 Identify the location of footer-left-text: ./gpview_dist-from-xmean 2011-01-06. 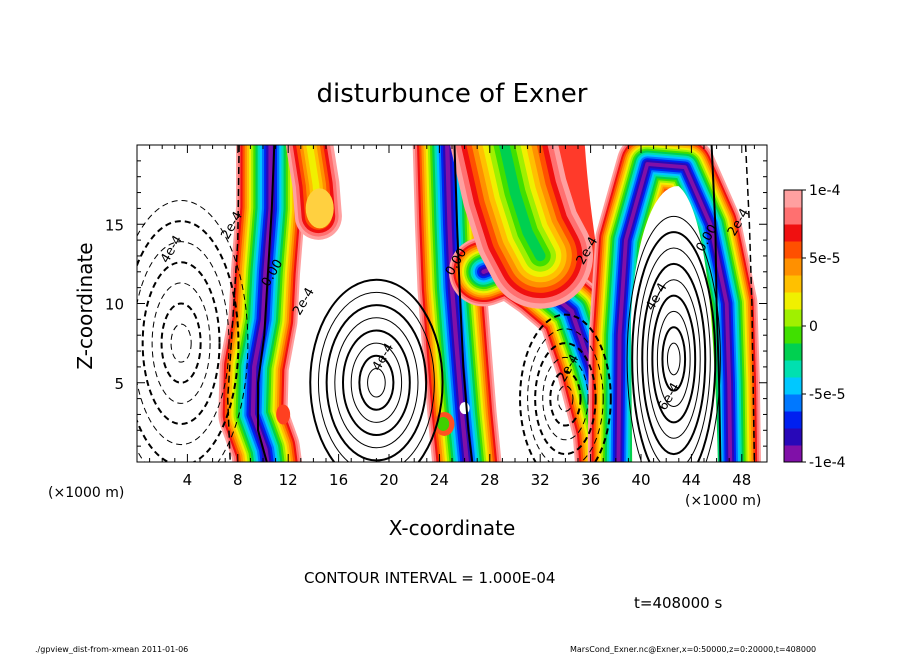
(111, 649).